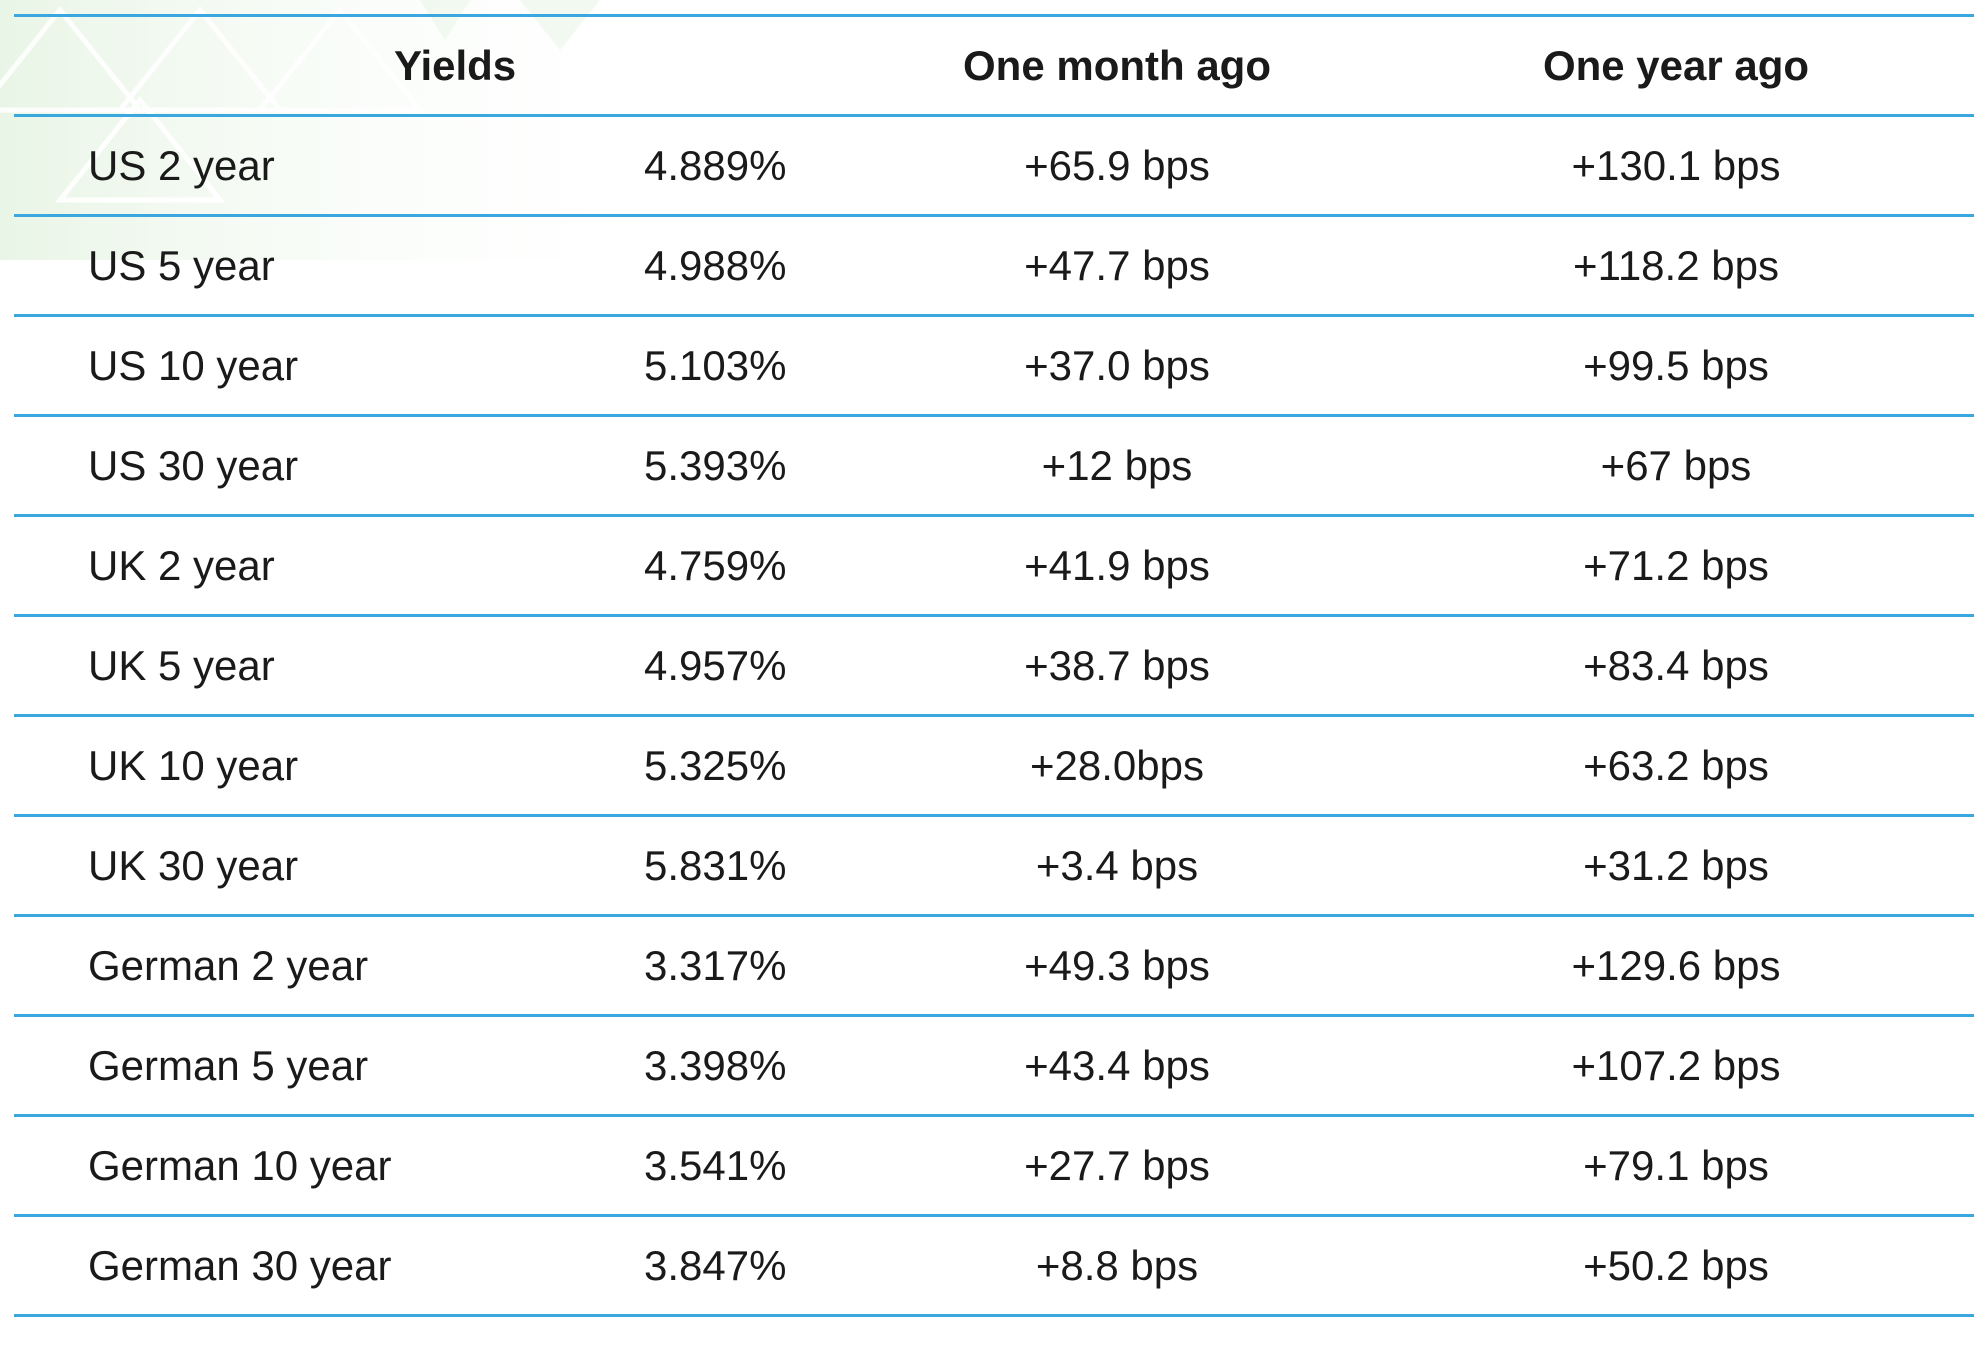 The image size is (1988, 1348). What do you see at coordinates (715, 1165) in the screenshot?
I see `yield-value: 3.541%` at bounding box center [715, 1165].